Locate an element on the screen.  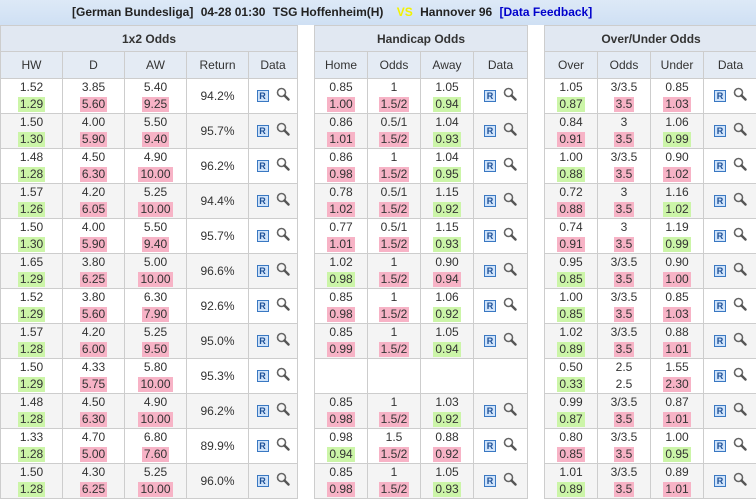
column-header-hw: HW is located at coordinates (32, 65).